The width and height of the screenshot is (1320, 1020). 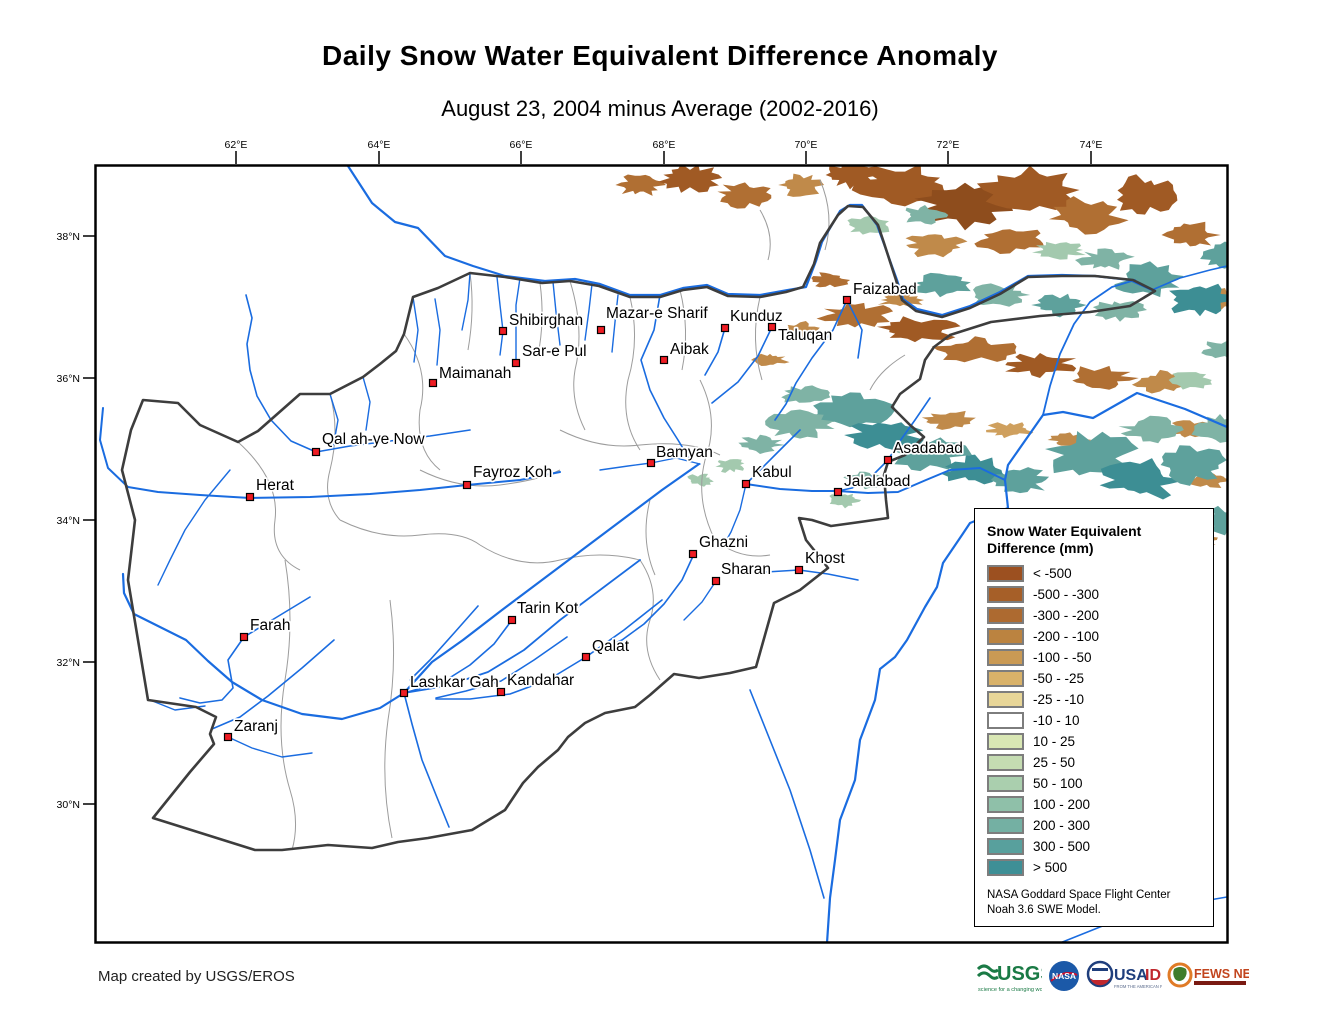 I want to click on city-label: Asadabad, so click(x=928, y=448).